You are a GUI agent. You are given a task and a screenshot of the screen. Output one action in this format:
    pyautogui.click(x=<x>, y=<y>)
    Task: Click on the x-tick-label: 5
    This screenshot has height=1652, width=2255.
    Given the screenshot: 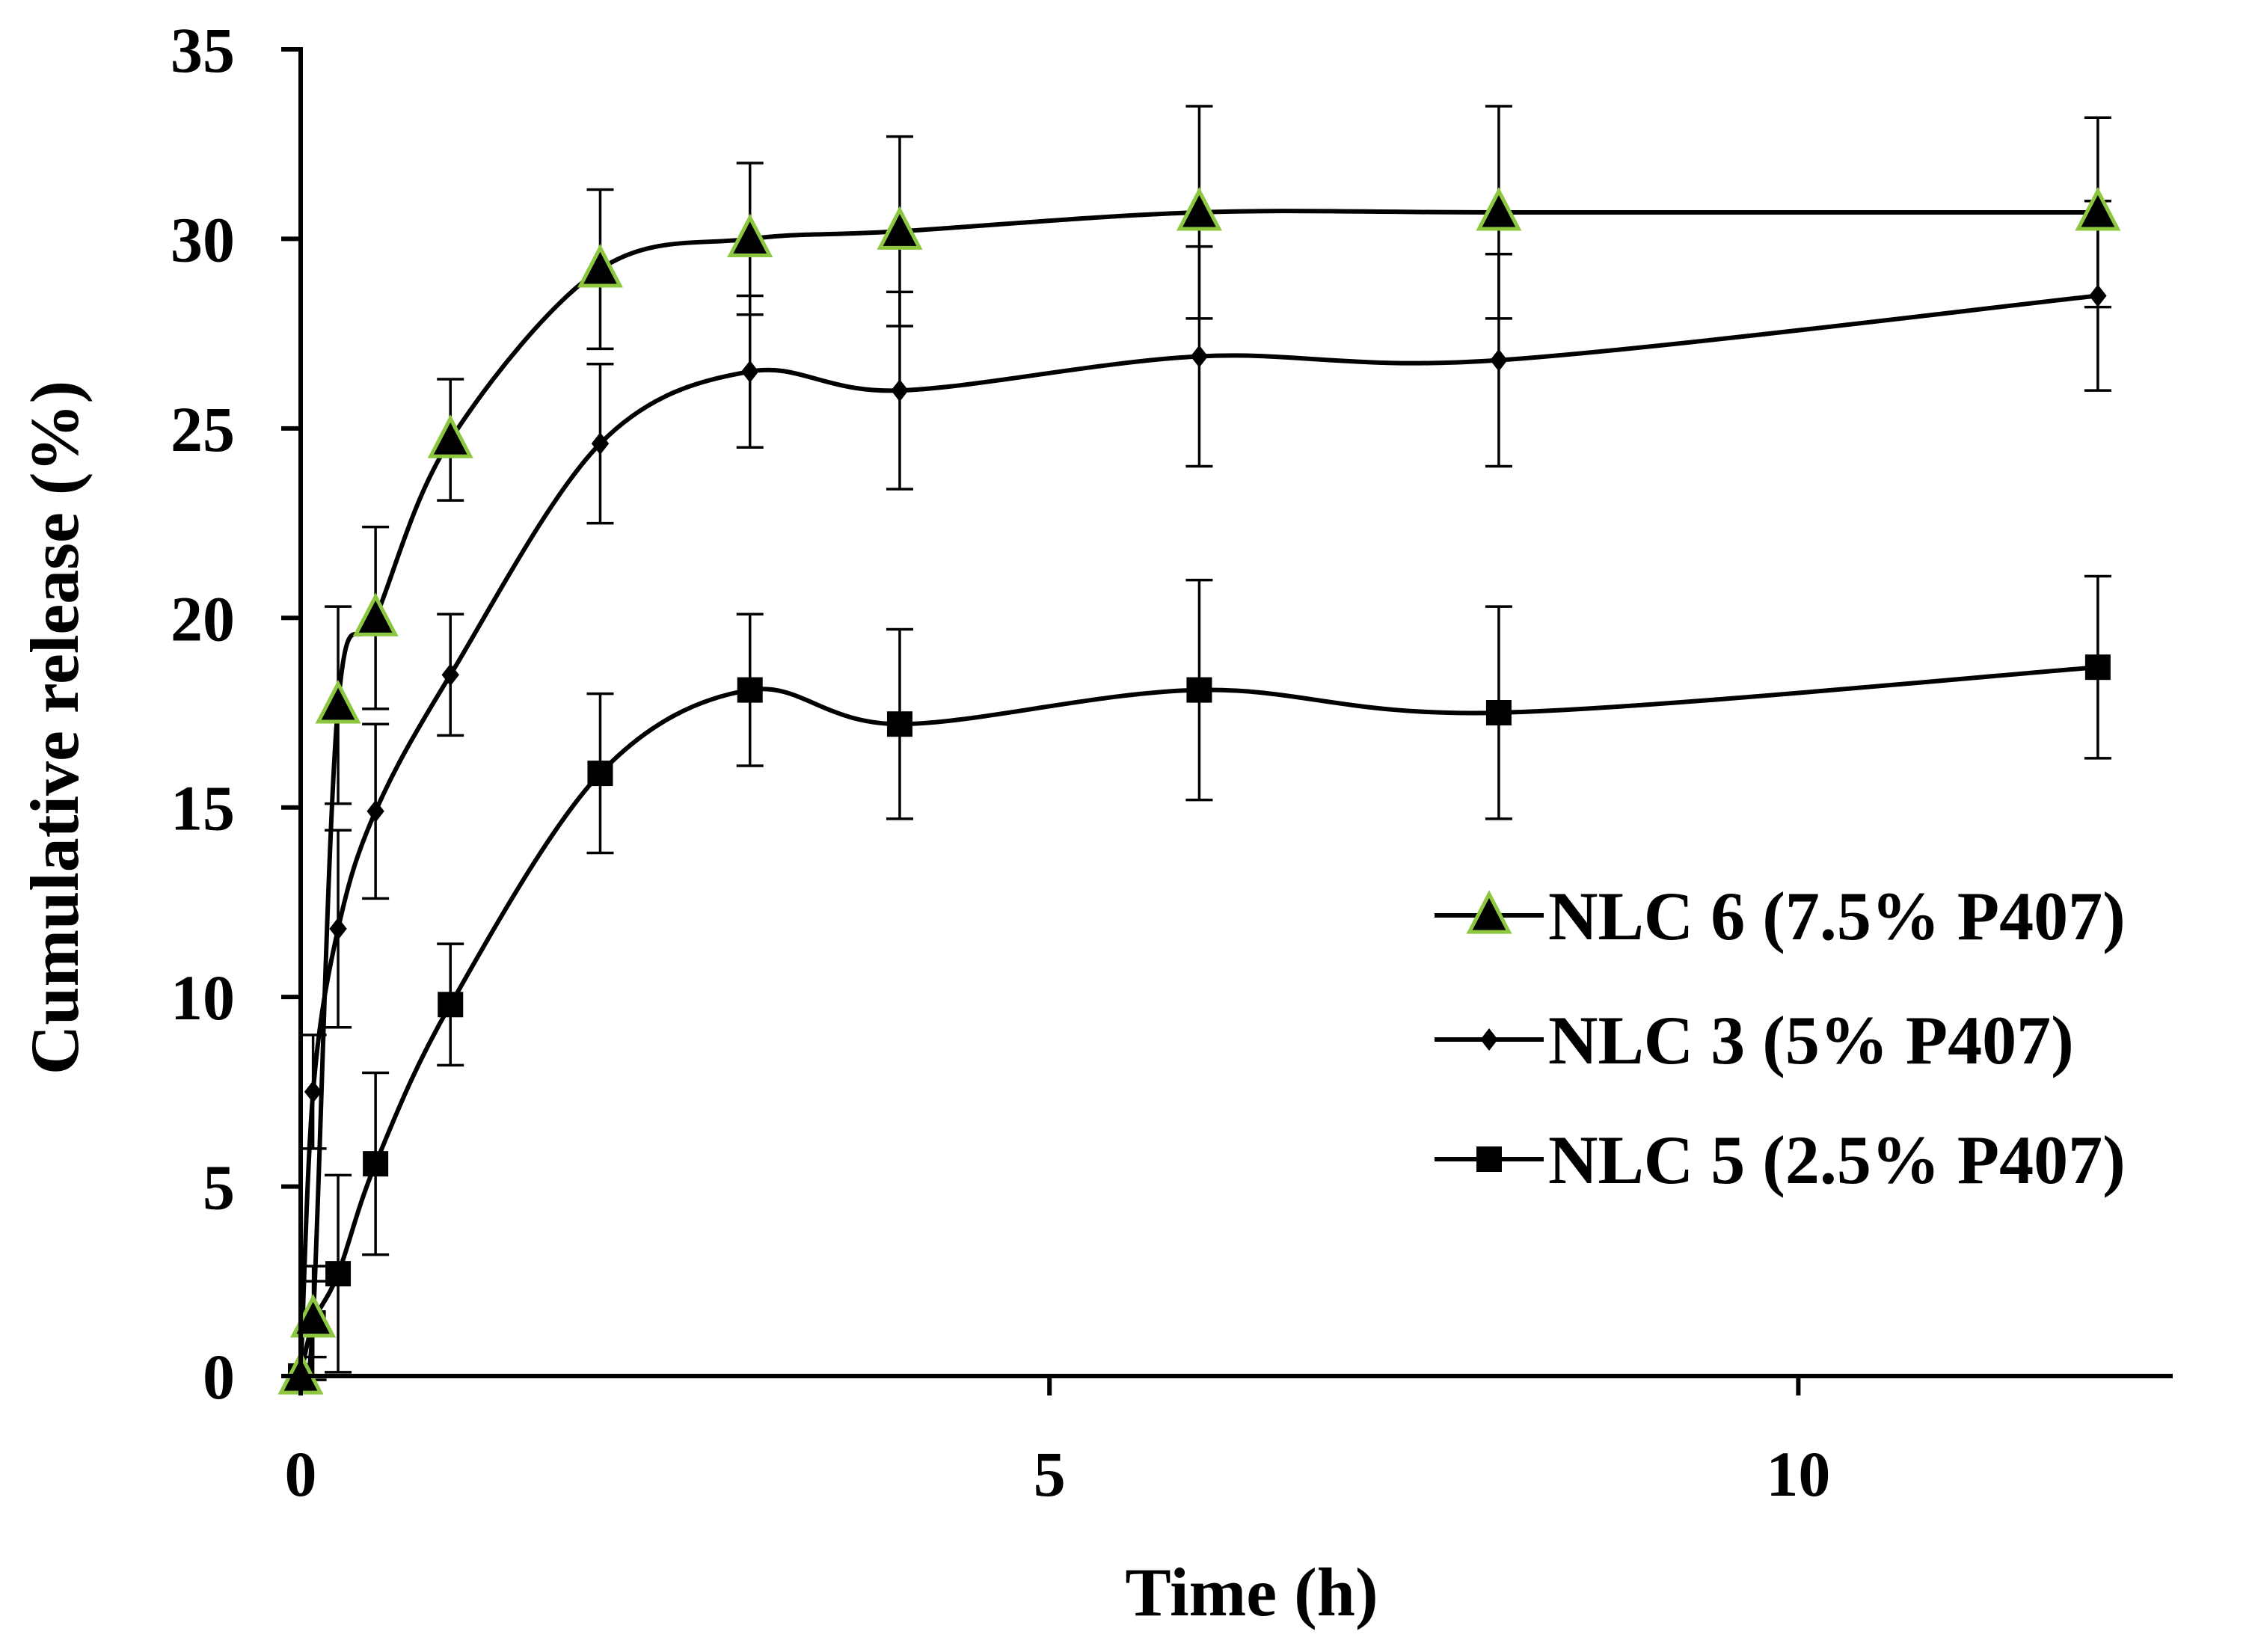 What is the action you would take?
    pyautogui.click(x=1050, y=1474)
    